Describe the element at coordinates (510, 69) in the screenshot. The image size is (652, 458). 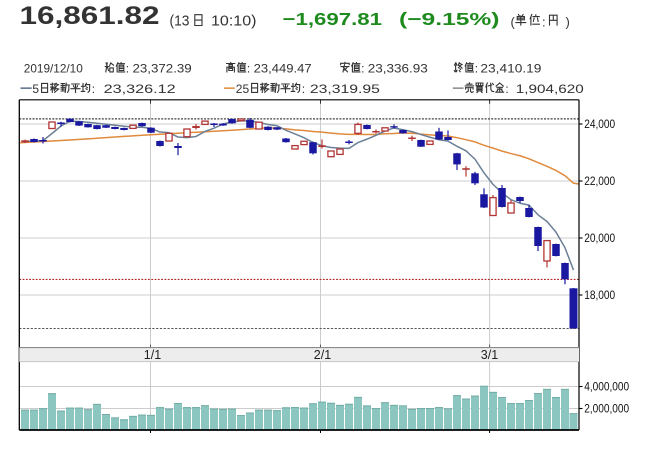
I see `svg-text: 23,410.19` at that location.